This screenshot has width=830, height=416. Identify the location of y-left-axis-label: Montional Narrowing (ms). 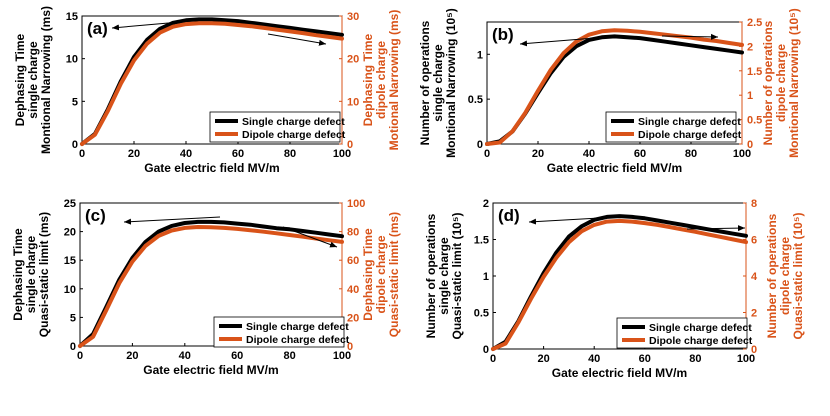
(46, 80).